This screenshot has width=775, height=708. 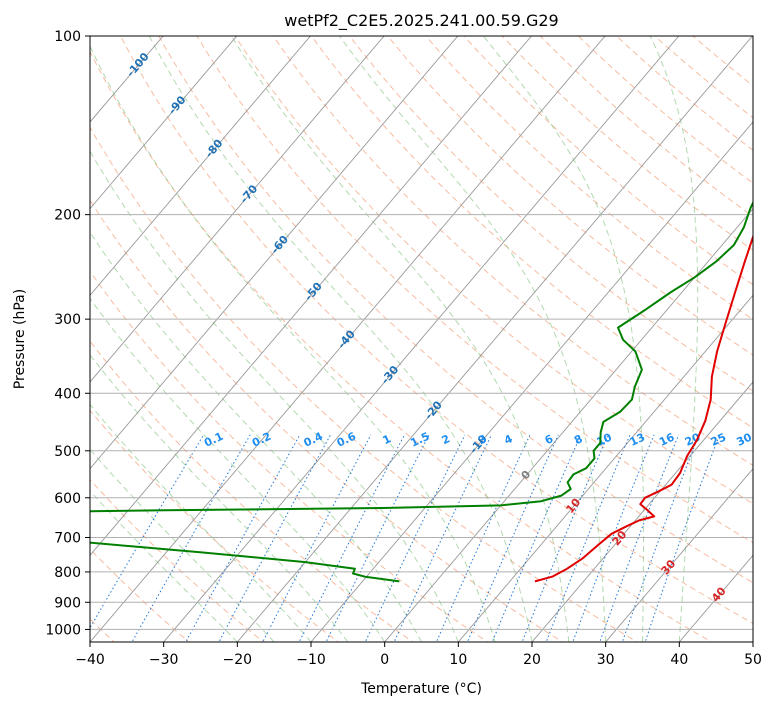 What do you see at coordinates (384, 660) in the screenshot?
I see `x-tick-label: 0` at bounding box center [384, 660].